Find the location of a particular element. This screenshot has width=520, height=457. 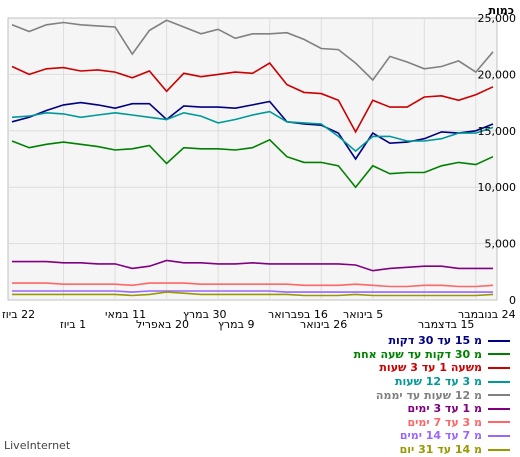

x-tick-label: 11 במאי is located at coordinates (125, 314).